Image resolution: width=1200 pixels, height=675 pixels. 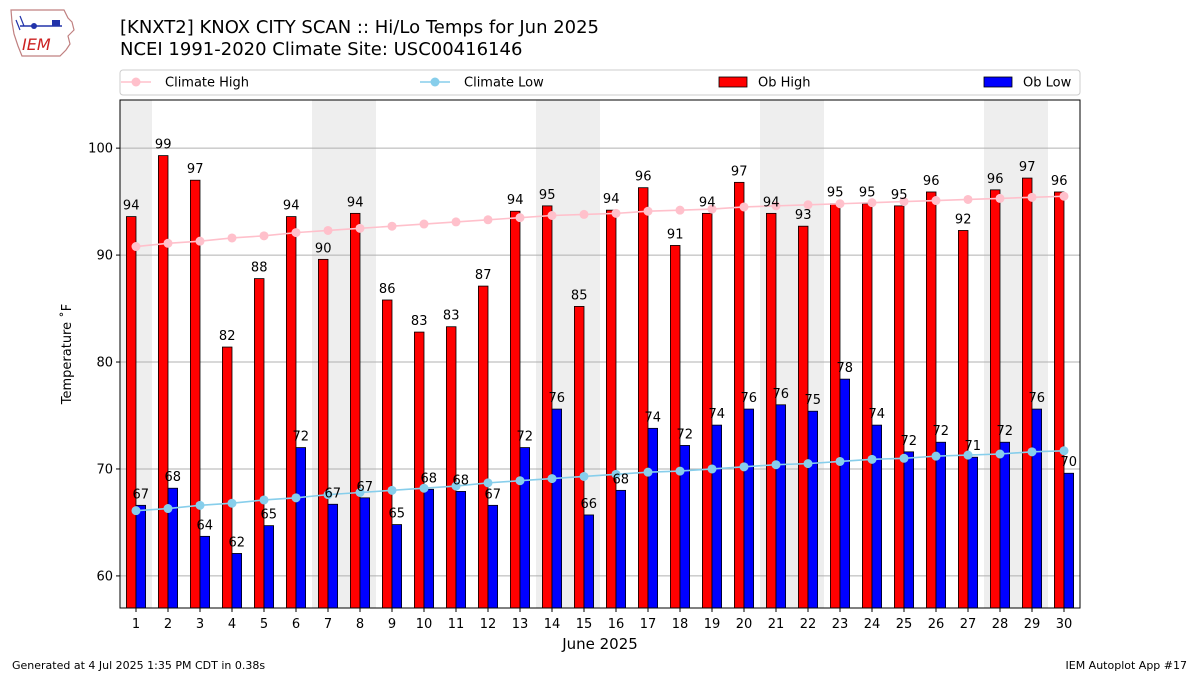 What do you see at coordinates (200, 624) in the screenshot?
I see `x-tick-label: 3` at bounding box center [200, 624].